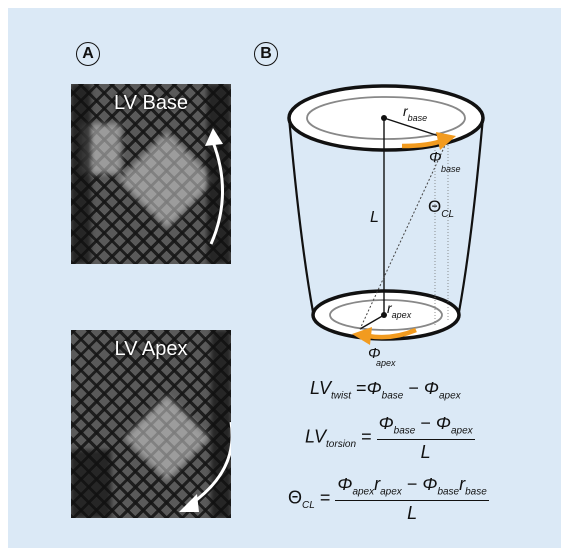  I want to click on panel-b-label: B, so click(266, 54).